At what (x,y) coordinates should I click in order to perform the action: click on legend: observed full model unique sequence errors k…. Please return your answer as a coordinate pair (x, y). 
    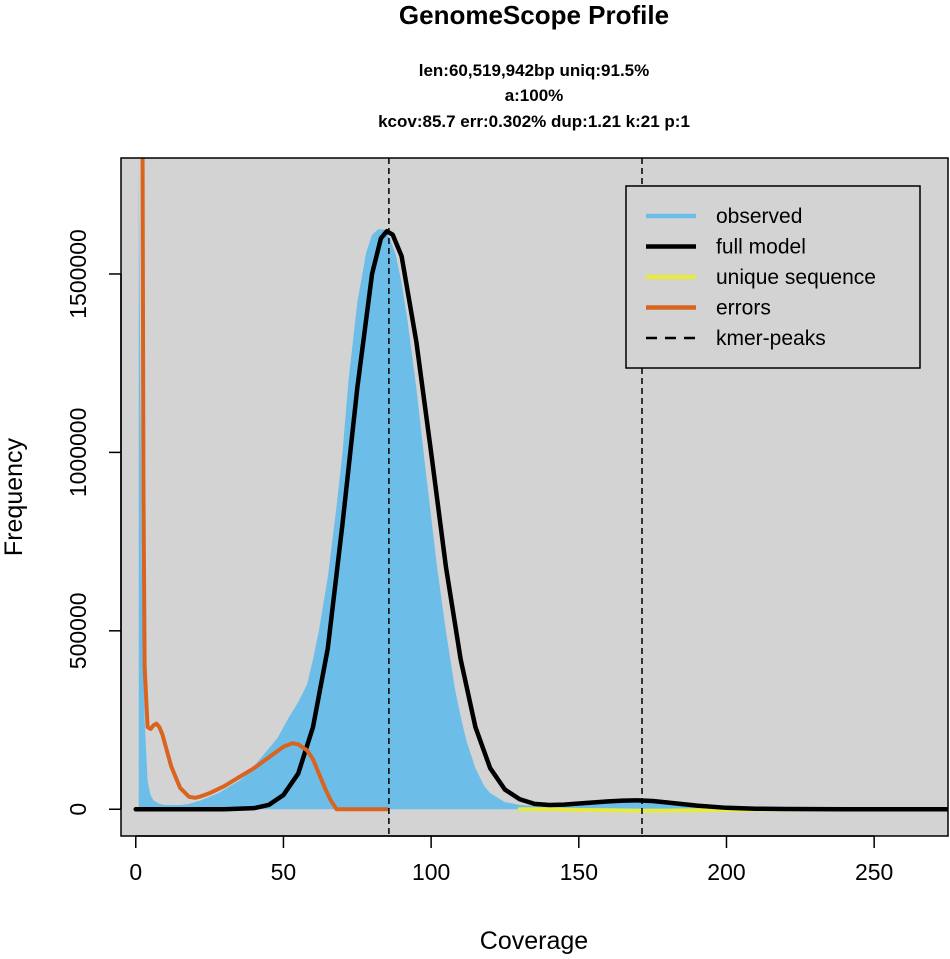
    Looking at the image, I should click on (773, 277).